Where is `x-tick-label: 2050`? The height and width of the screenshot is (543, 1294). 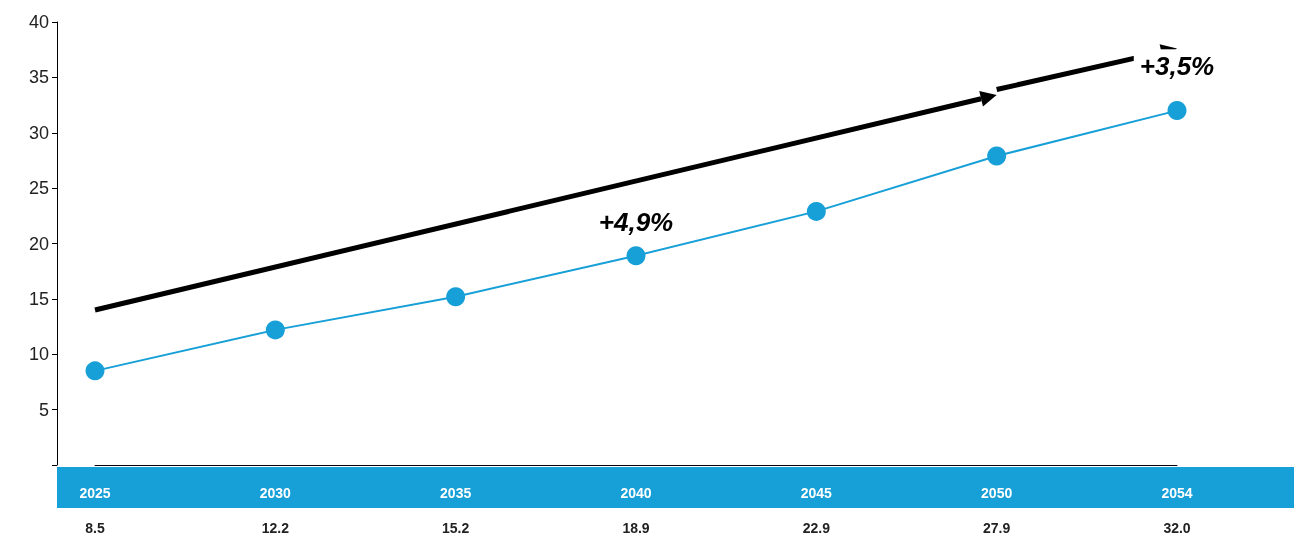 x-tick-label: 2050 is located at coordinates (997, 493).